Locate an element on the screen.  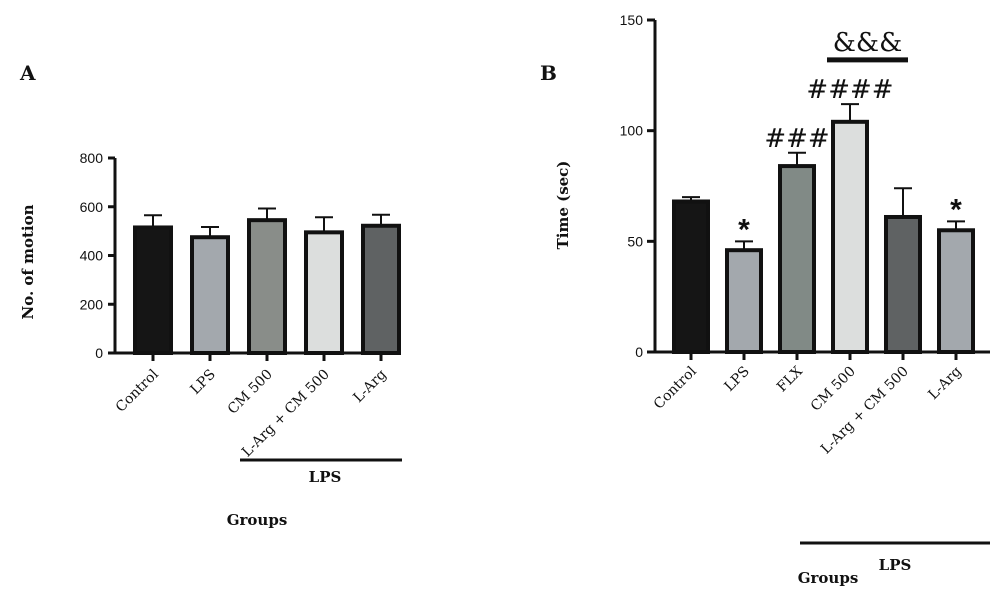
panel-b-y-tick-label: 100 is located at coordinates (632, 131).